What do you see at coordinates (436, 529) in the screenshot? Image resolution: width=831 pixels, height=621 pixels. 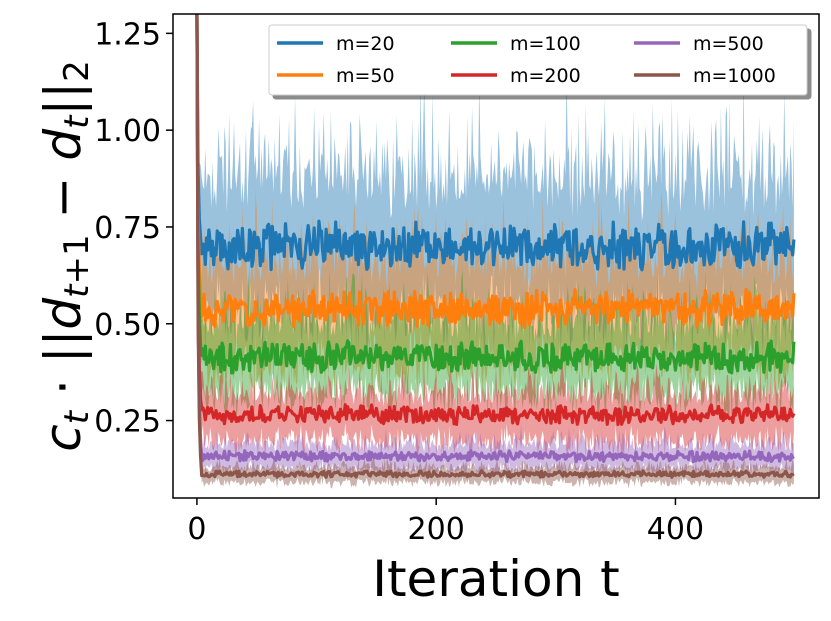 I see `x-tick-label: 200` at bounding box center [436, 529].